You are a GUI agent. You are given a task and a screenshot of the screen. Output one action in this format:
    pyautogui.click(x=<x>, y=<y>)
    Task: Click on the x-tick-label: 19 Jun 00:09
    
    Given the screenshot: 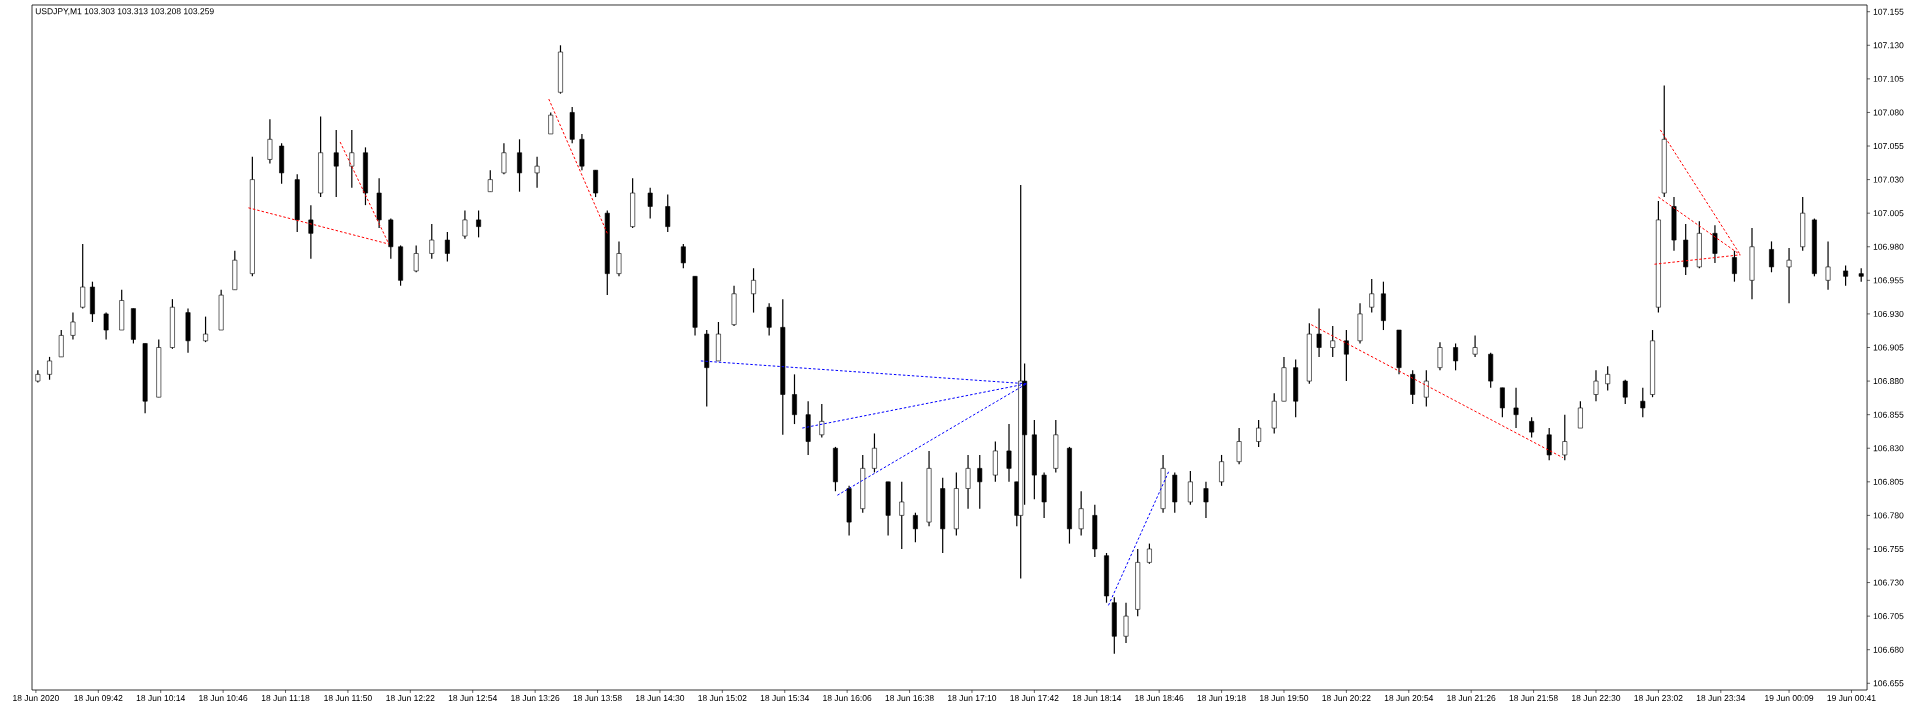 What is the action you would take?
    pyautogui.click(x=1789, y=698)
    